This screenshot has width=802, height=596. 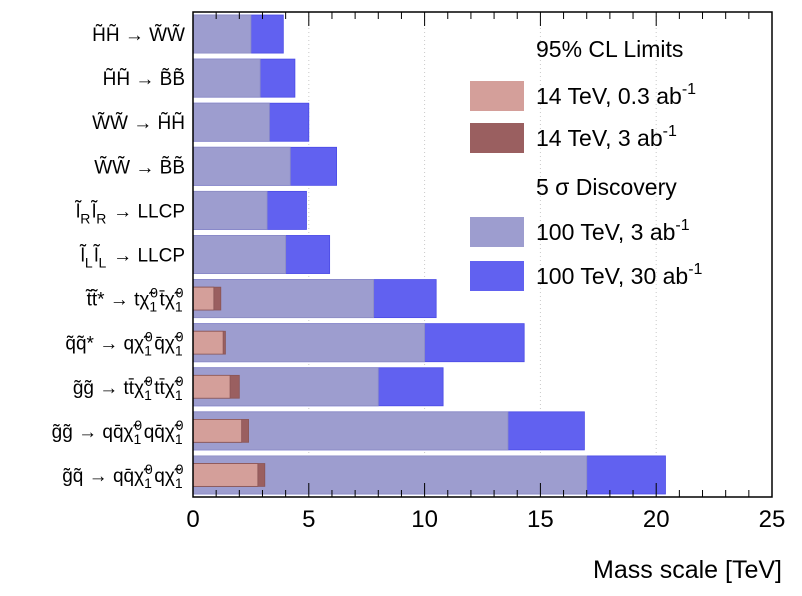 What do you see at coordinates (656, 519) in the screenshot?
I see `x-tick-label: 20` at bounding box center [656, 519].